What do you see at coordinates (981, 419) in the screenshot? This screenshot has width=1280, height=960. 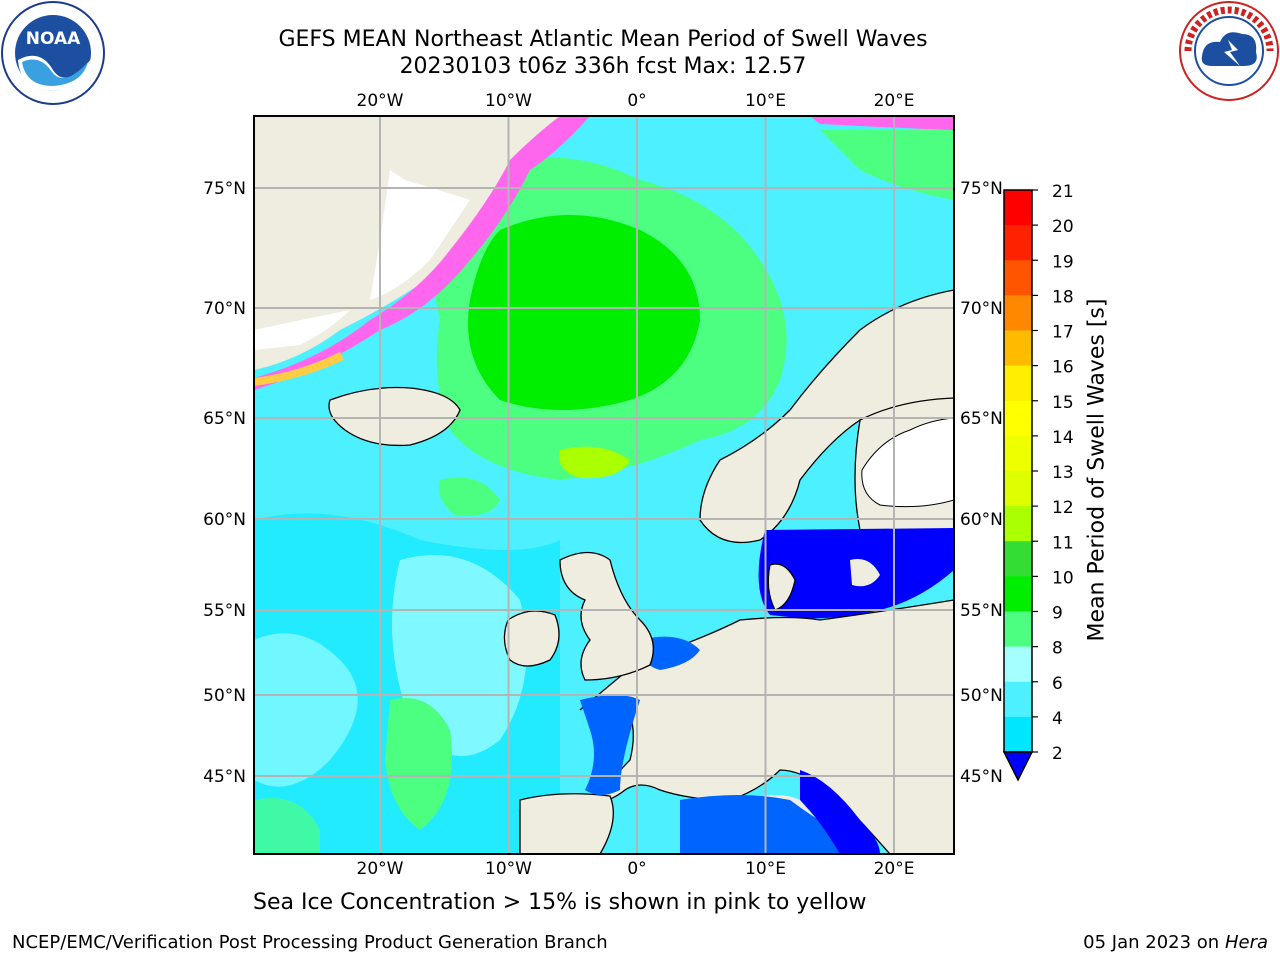 I see `lat-label-right: 65°N` at bounding box center [981, 419].